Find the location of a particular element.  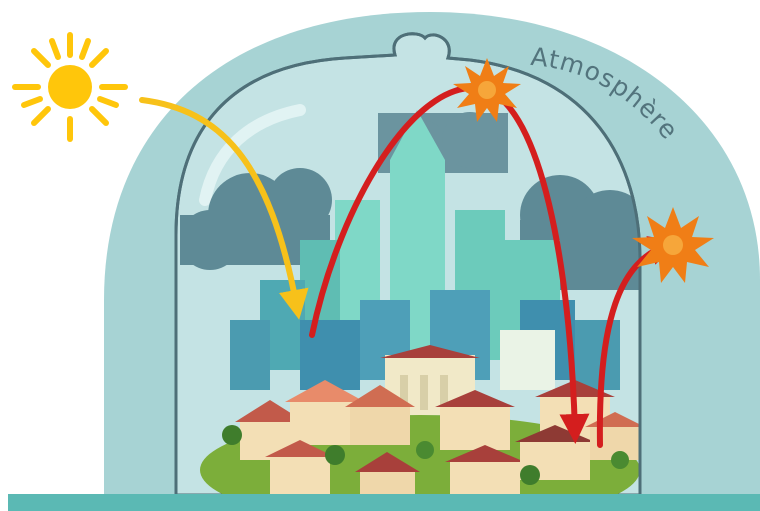

cloud-right-icon is located at coordinates (580, 232).